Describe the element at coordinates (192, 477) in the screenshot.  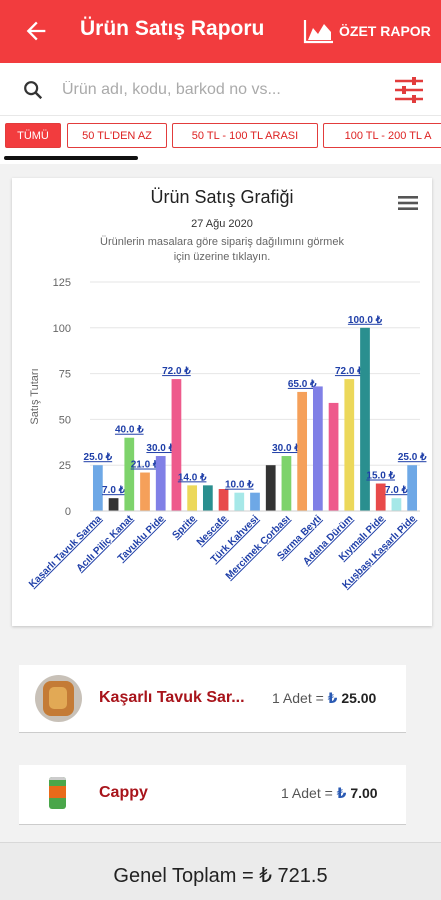
I see `data-label: 14.0 ₺` at that location.